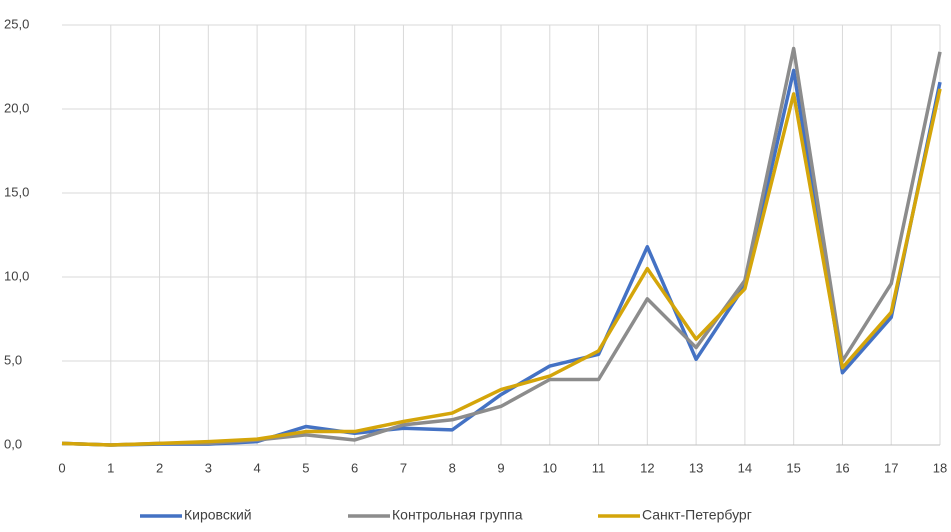  Describe the element at coordinates (13, 359) in the screenshot. I see `y-tick-label: 5,0` at that location.